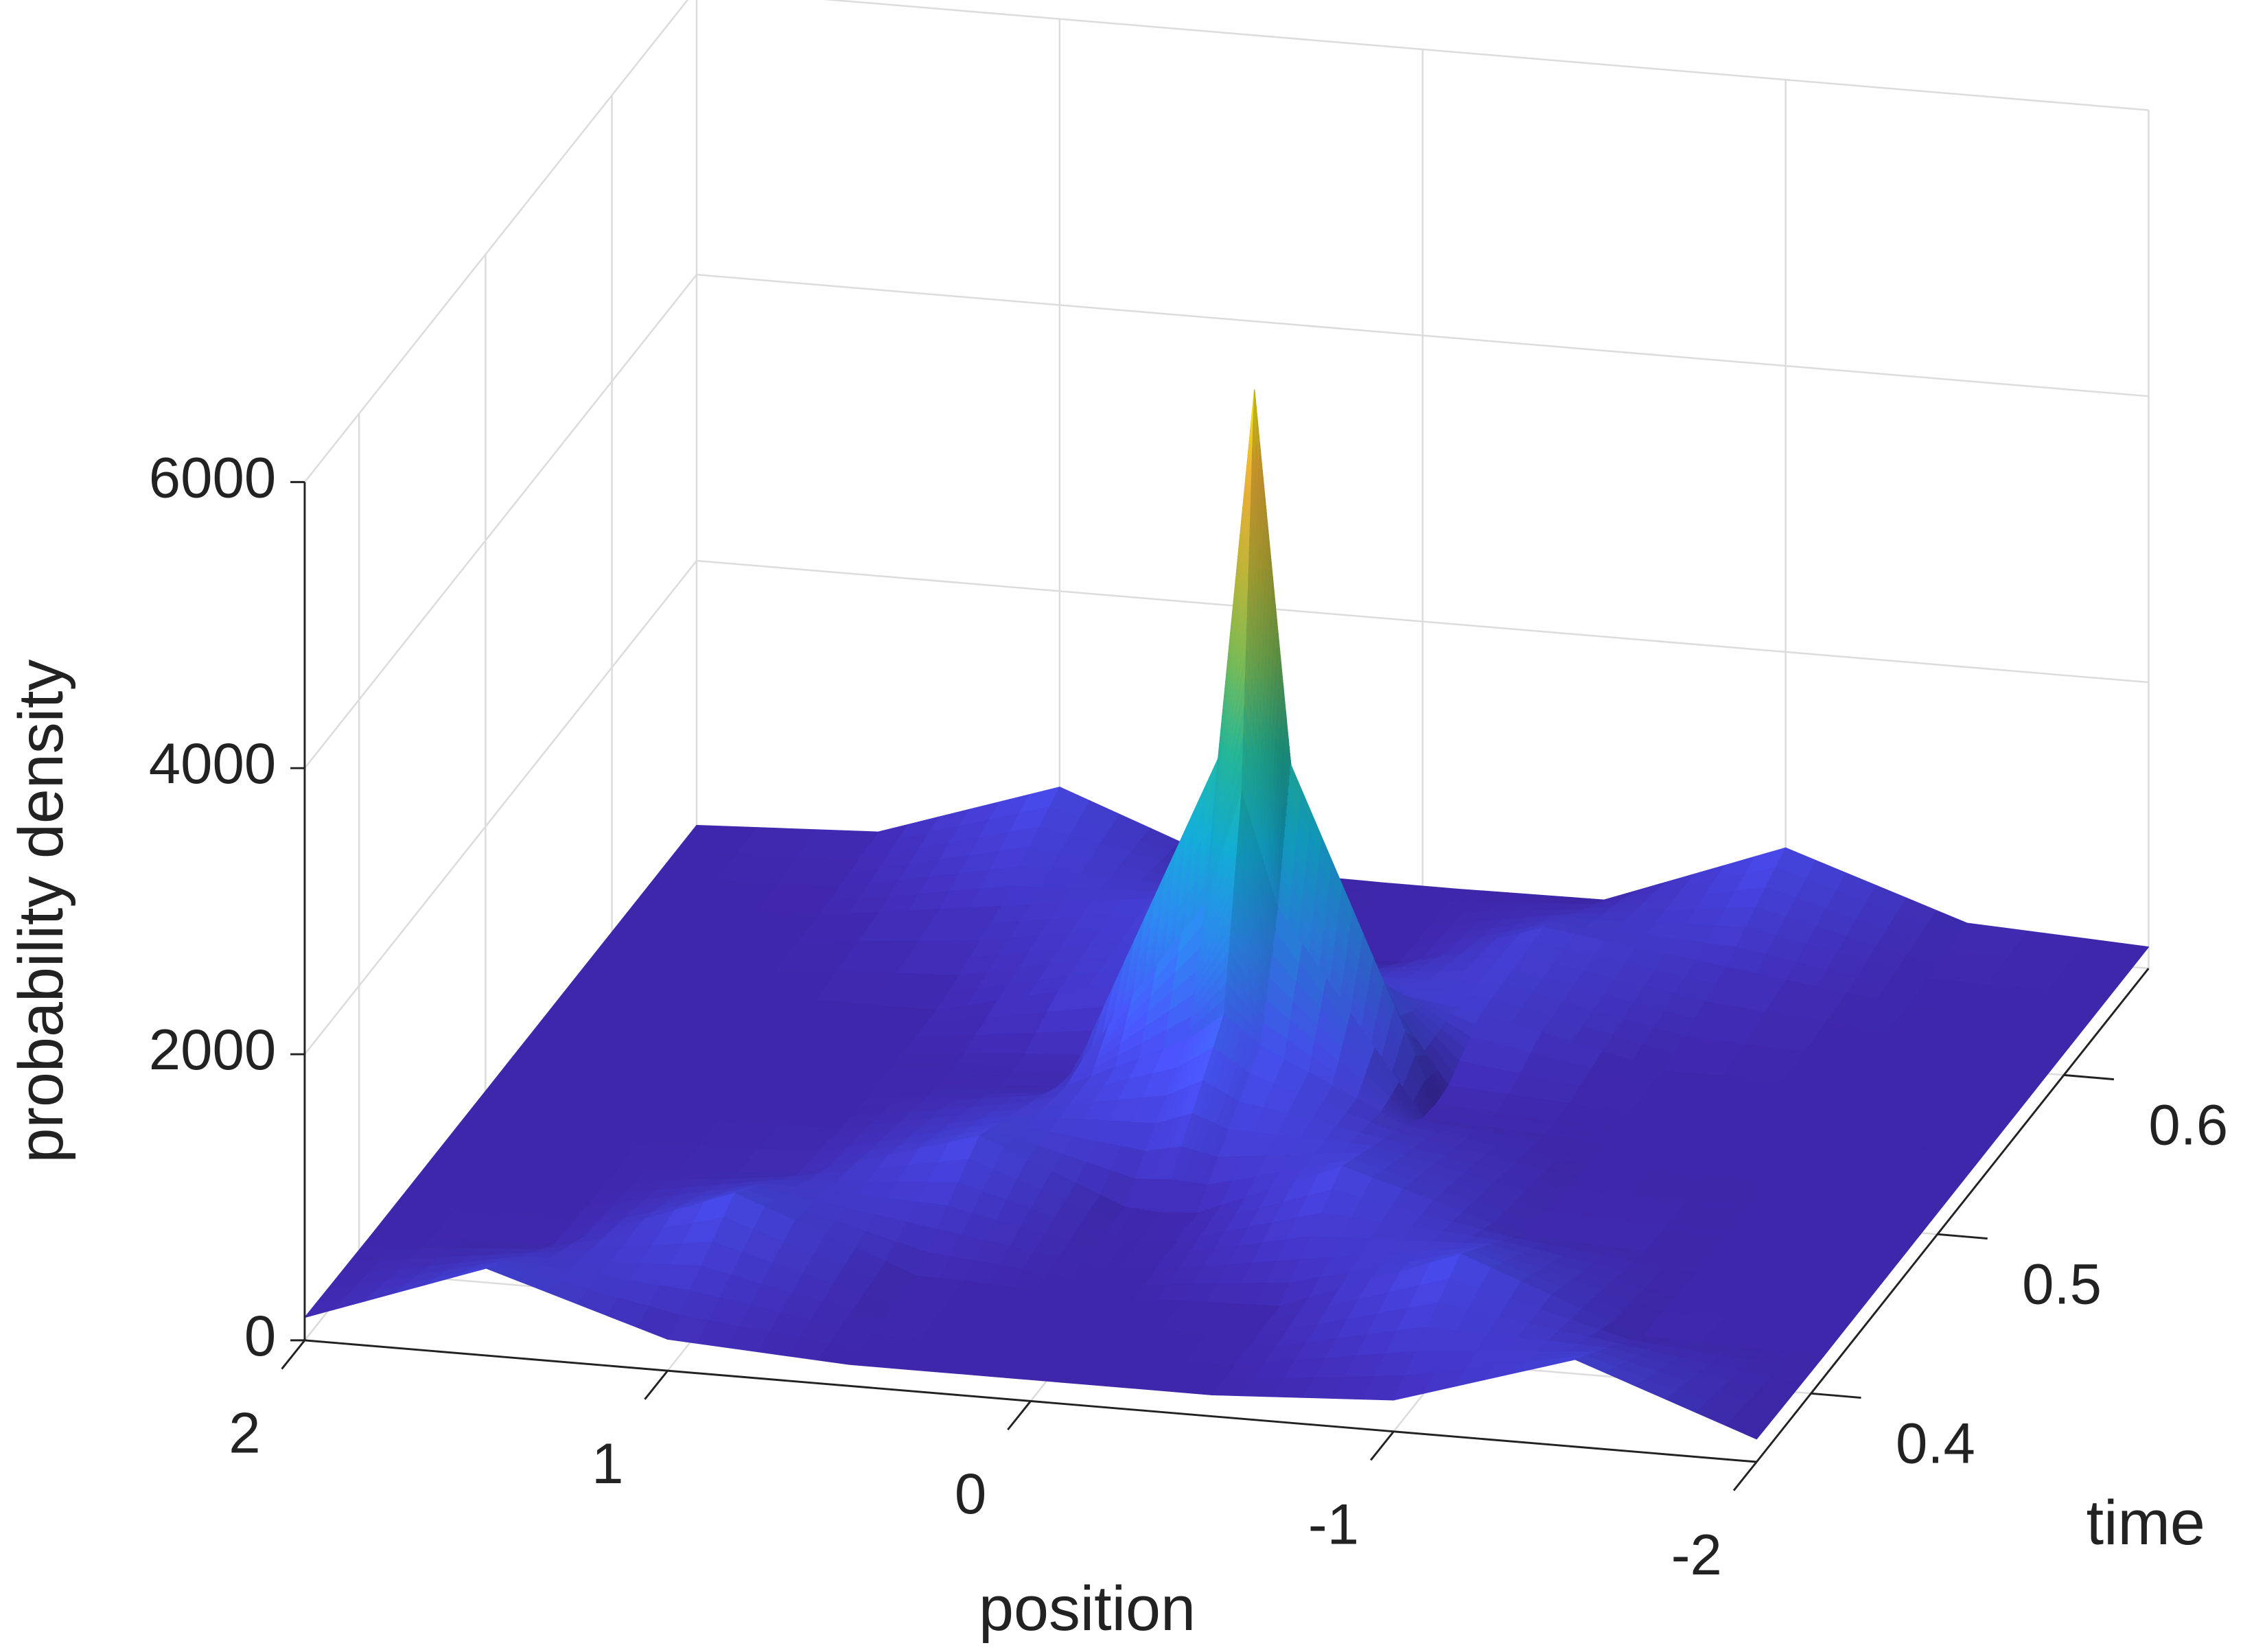 The width and height of the screenshot is (2243, 1652). Describe the element at coordinates (607, 1464) in the screenshot. I see `x-tick-label: 1` at that location.